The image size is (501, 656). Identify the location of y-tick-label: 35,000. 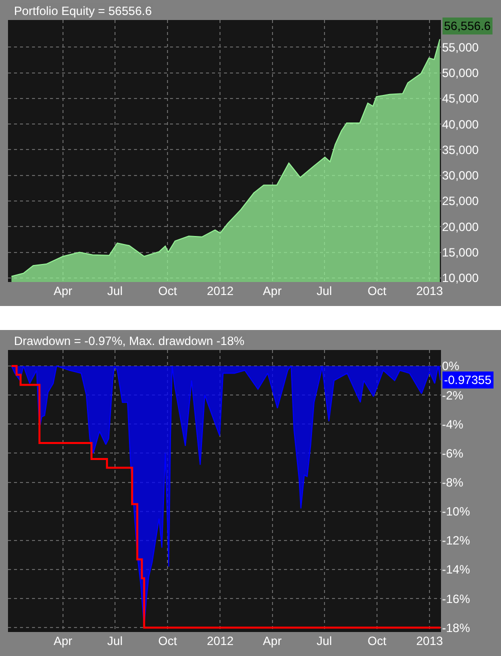
(461, 149).